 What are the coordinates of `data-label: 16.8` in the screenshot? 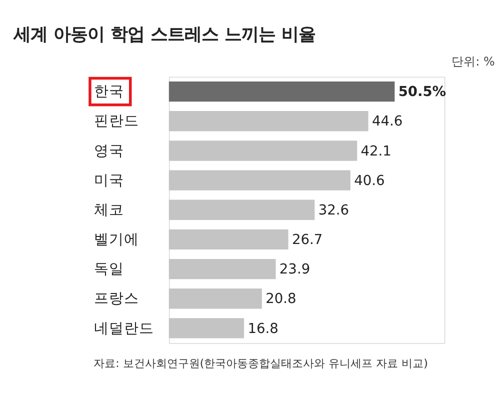 It's located at (263, 328).